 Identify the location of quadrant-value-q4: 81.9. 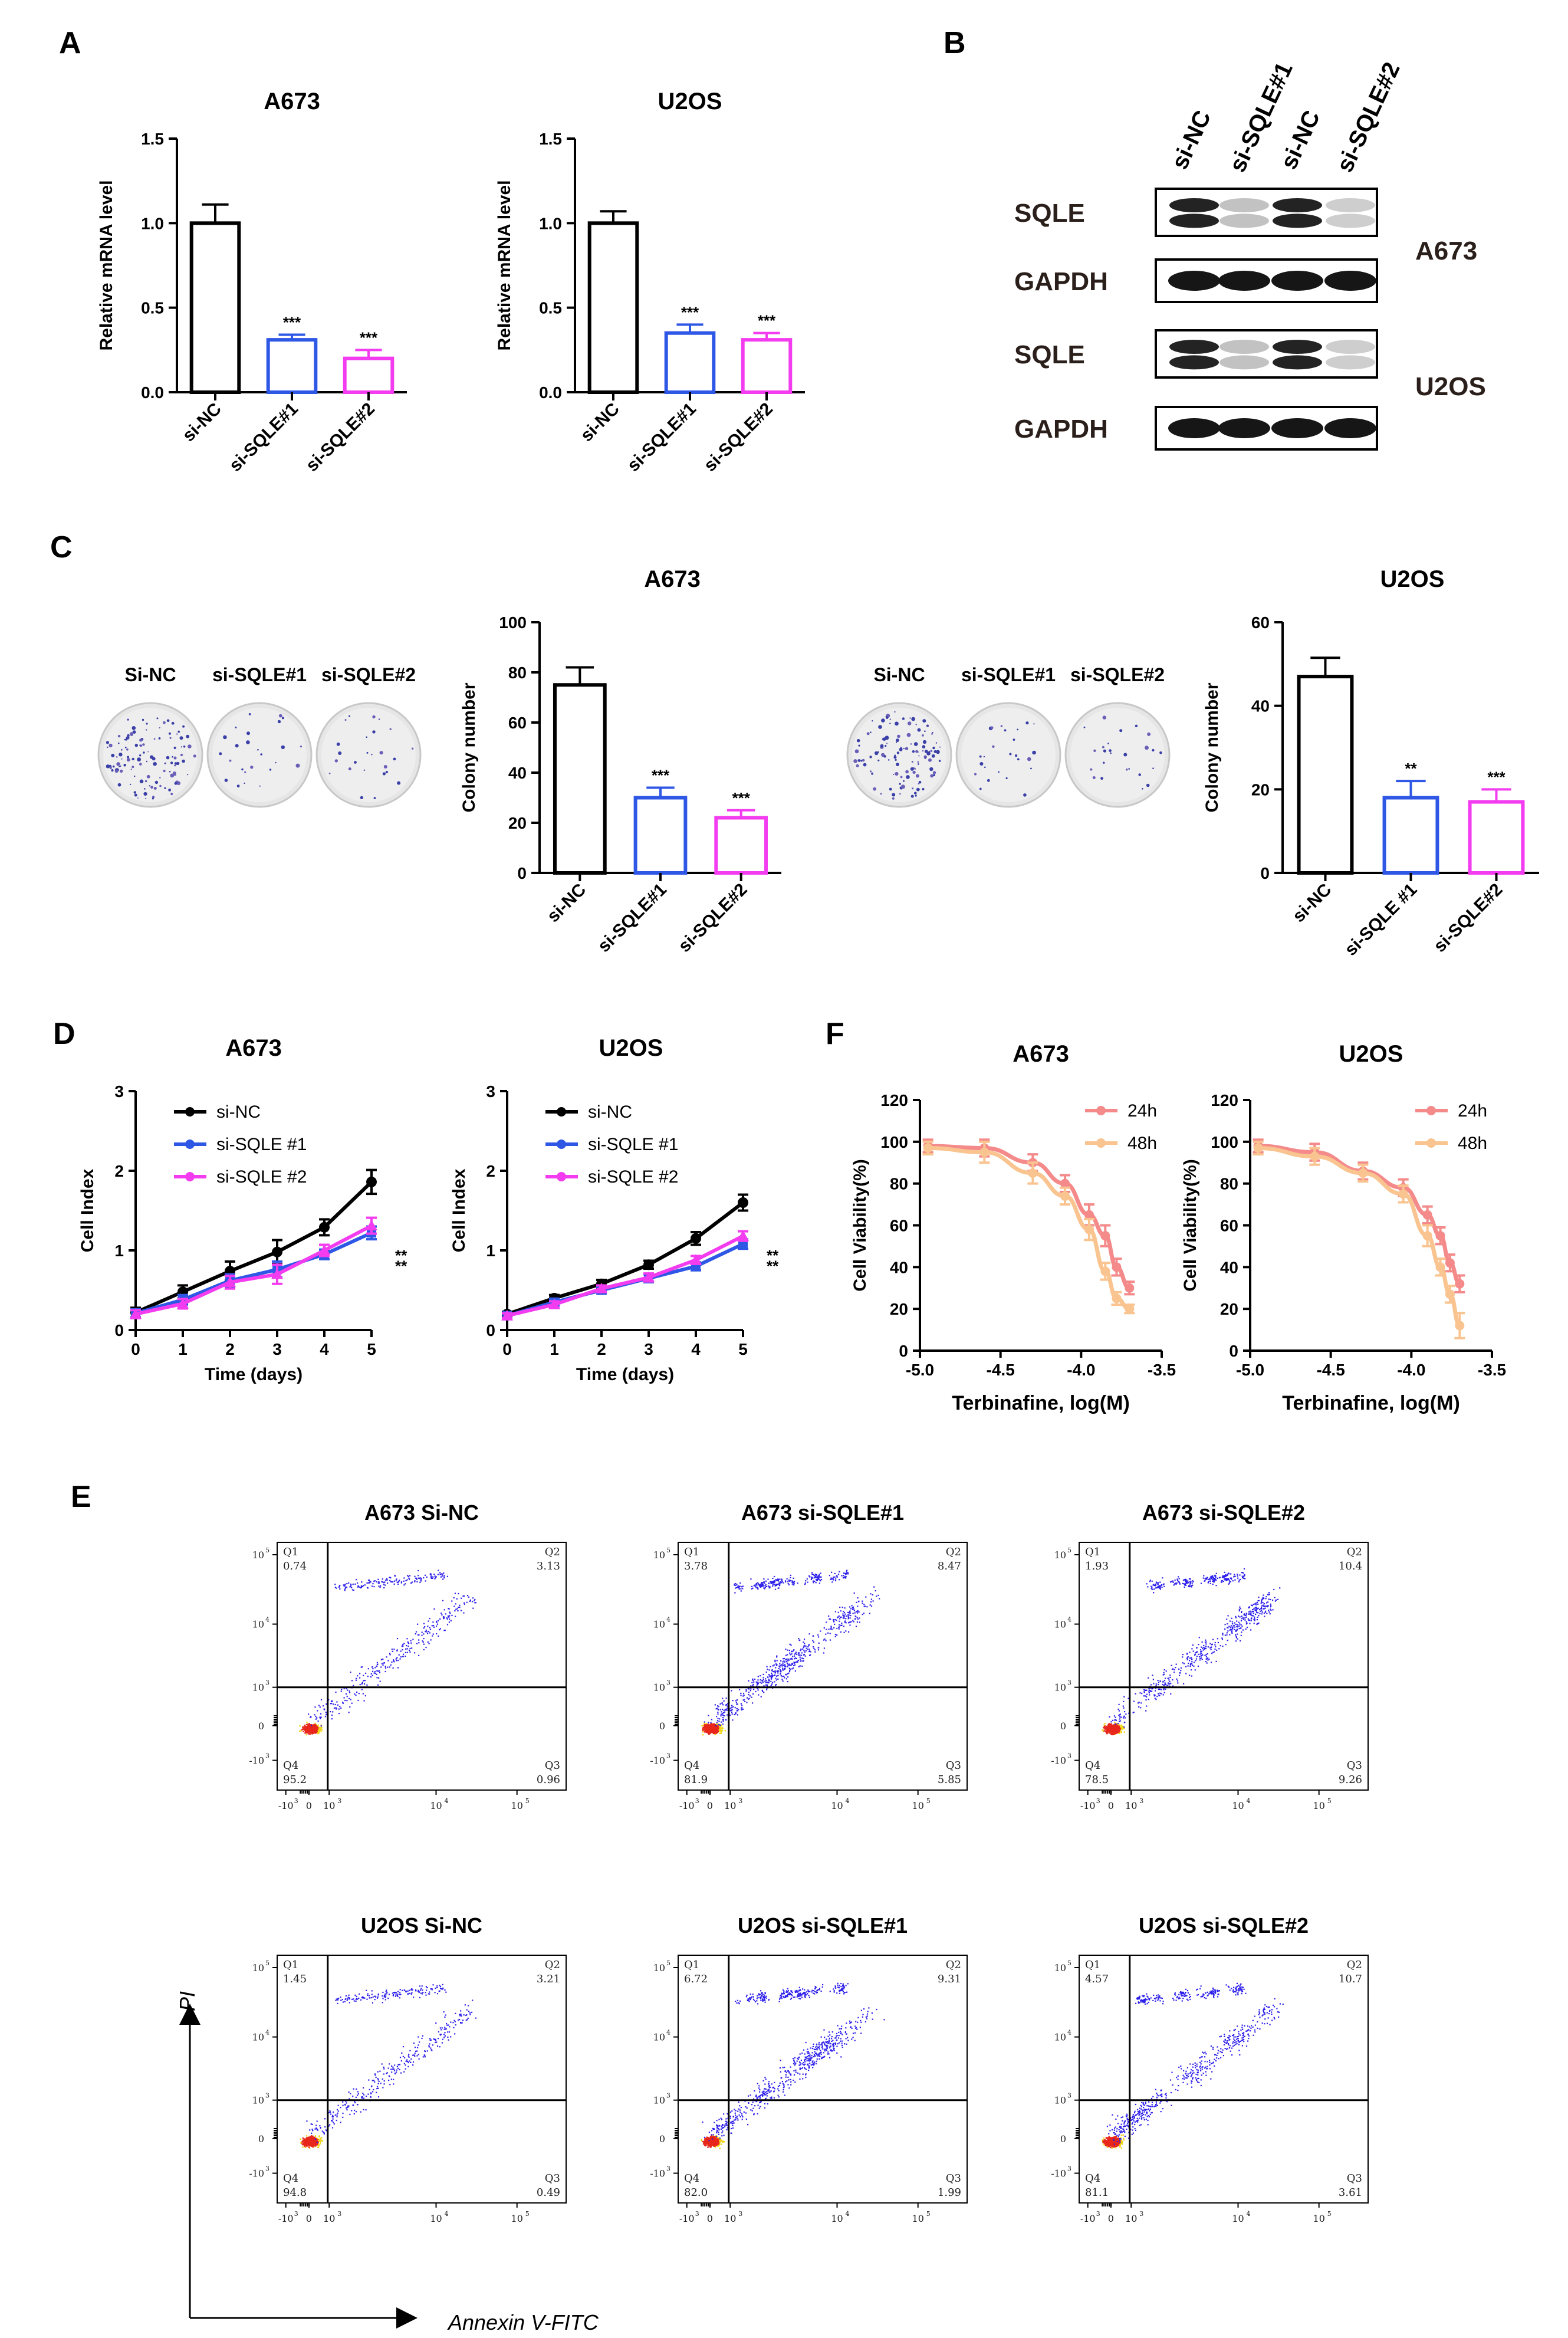
(696, 1780).